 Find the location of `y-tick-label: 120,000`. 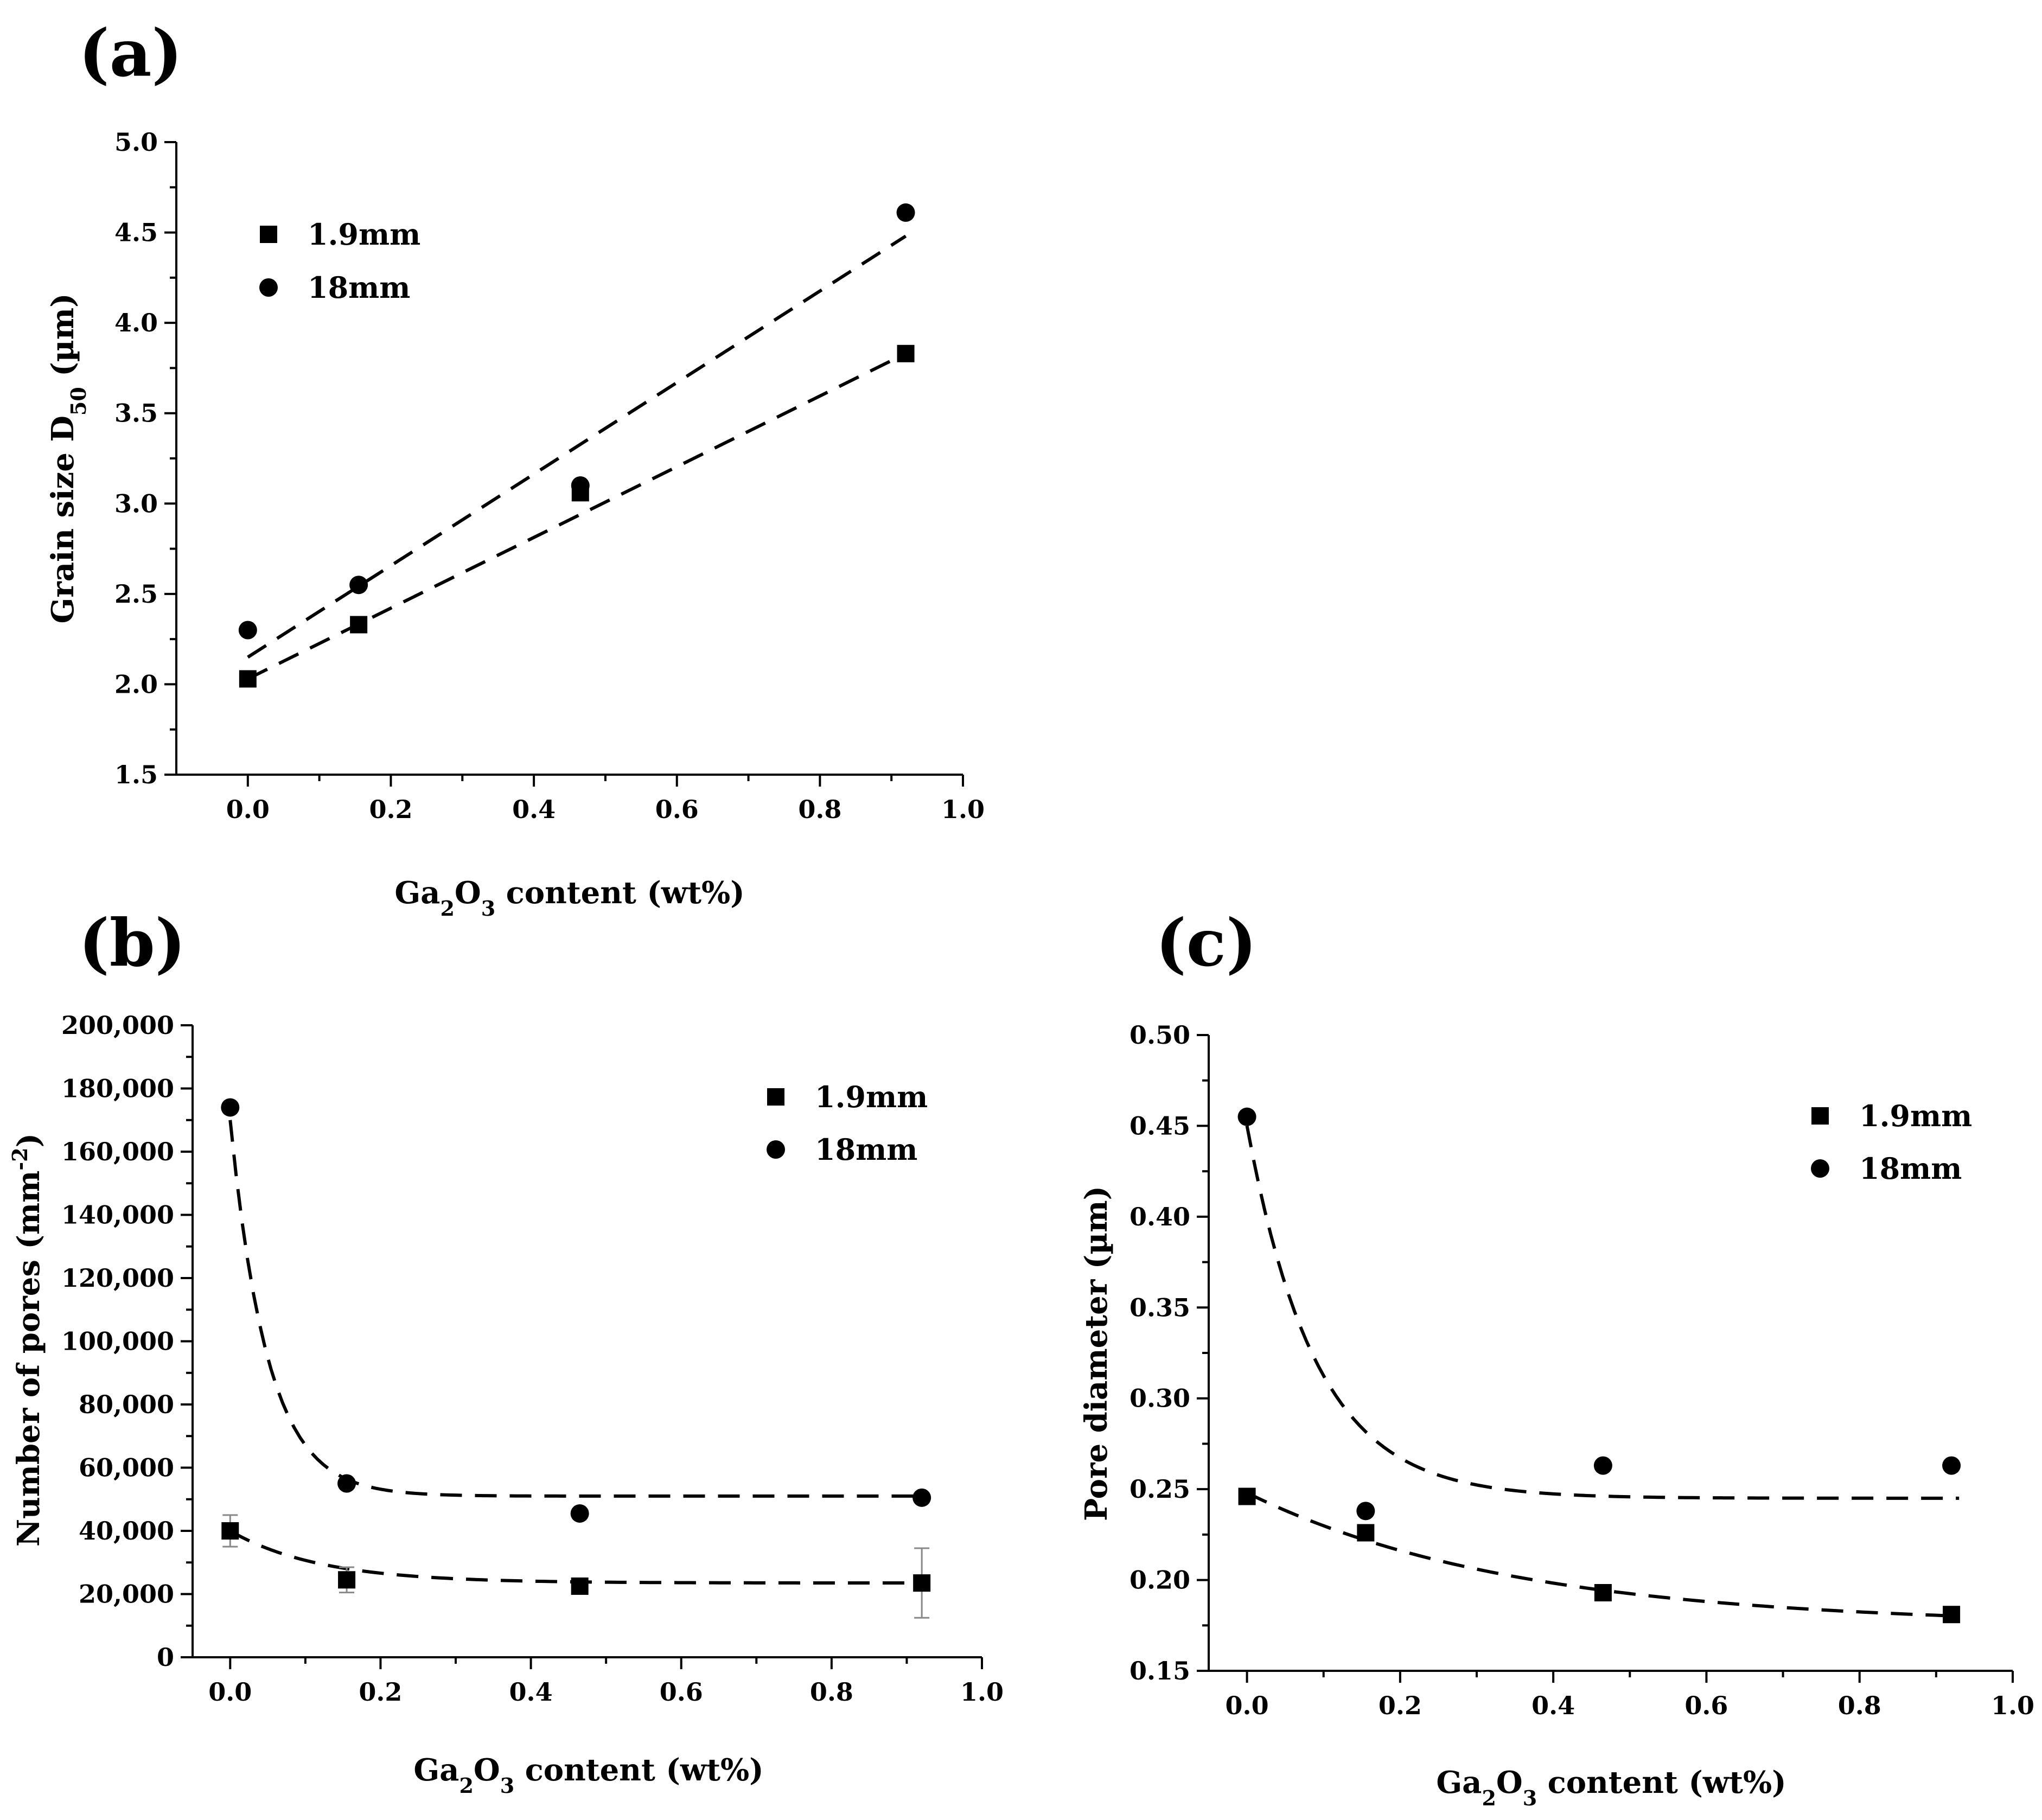

y-tick-label: 120,000 is located at coordinates (118, 1278).